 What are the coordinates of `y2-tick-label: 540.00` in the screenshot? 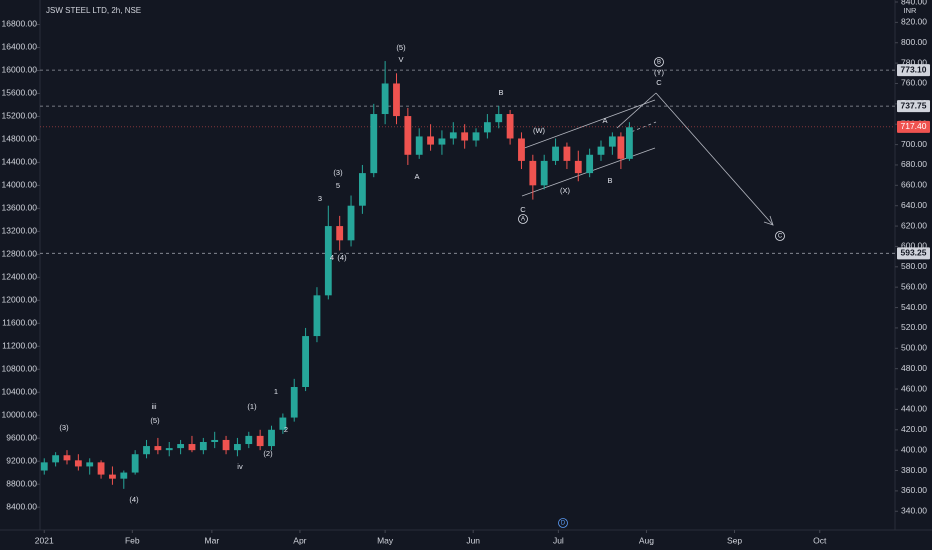 It's located at (914, 307).